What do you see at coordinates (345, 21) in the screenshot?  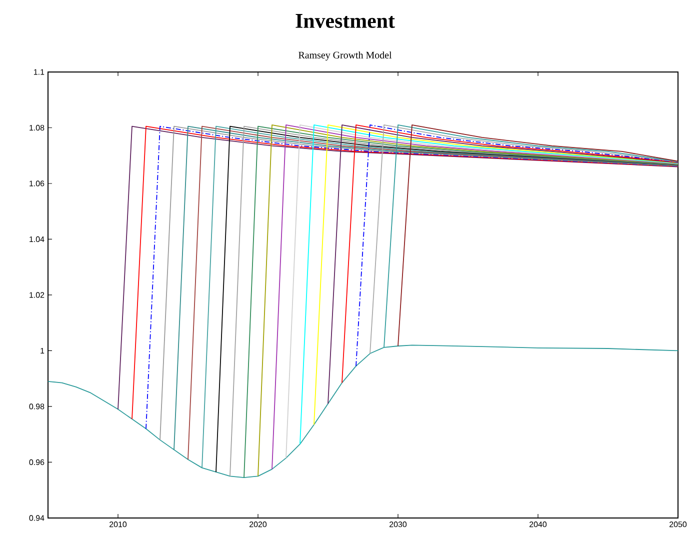 I see `chart-title: Investment` at bounding box center [345, 21].